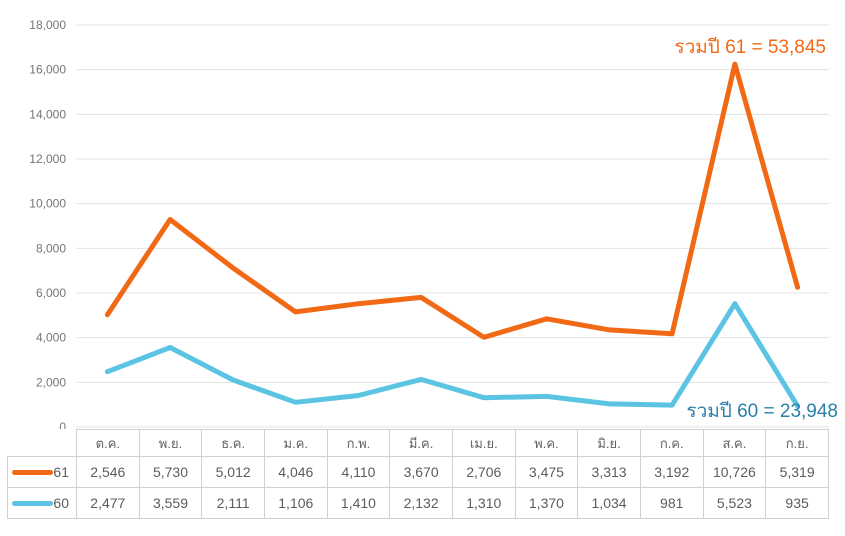 This screenshot has width=845, height=536. What do you see at coordinates (609, 503) in the screenshot?
I see `value-cell: 1,034` at bounding box center [609, 503].